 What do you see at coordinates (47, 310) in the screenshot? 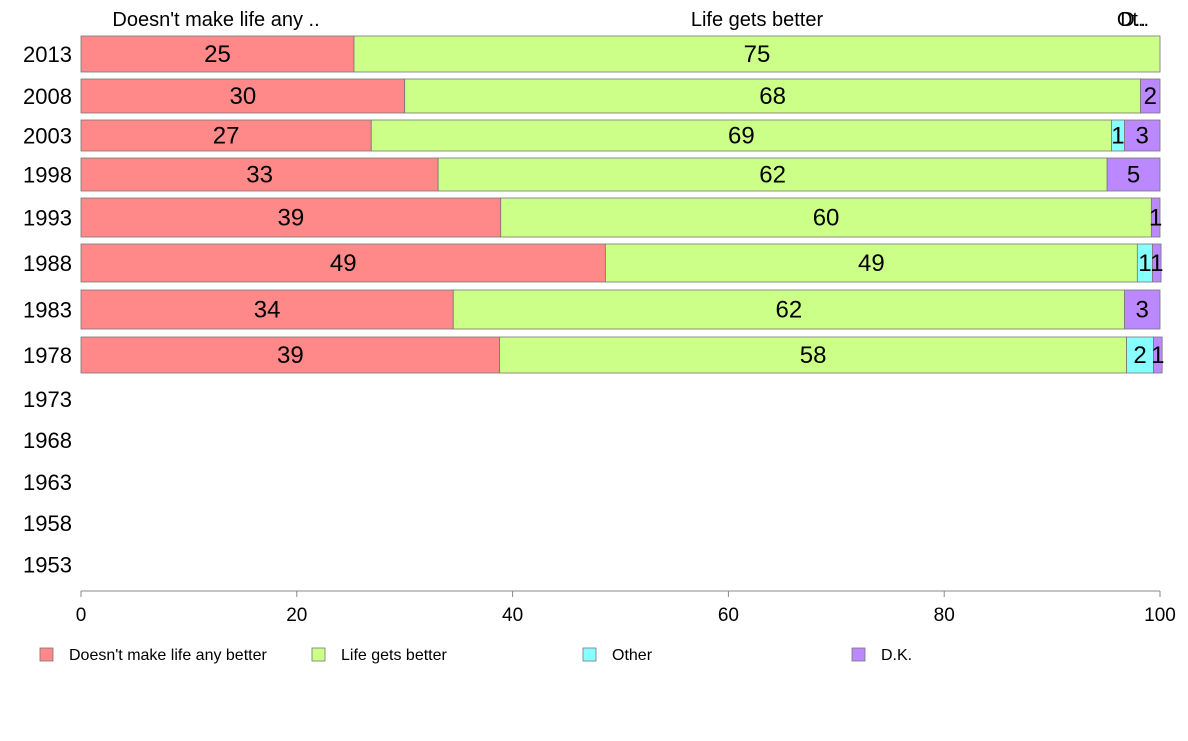
I see `y-tick-label: 1983` at bounding box center [47, 310].